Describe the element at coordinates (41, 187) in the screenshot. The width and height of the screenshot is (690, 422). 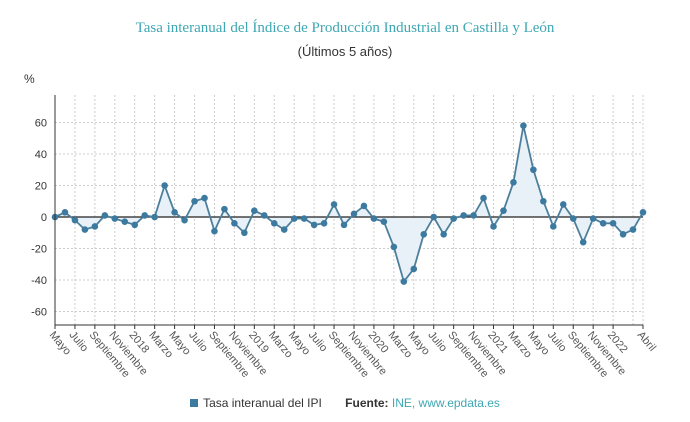
I see `y-tick-label: 20` at that location.